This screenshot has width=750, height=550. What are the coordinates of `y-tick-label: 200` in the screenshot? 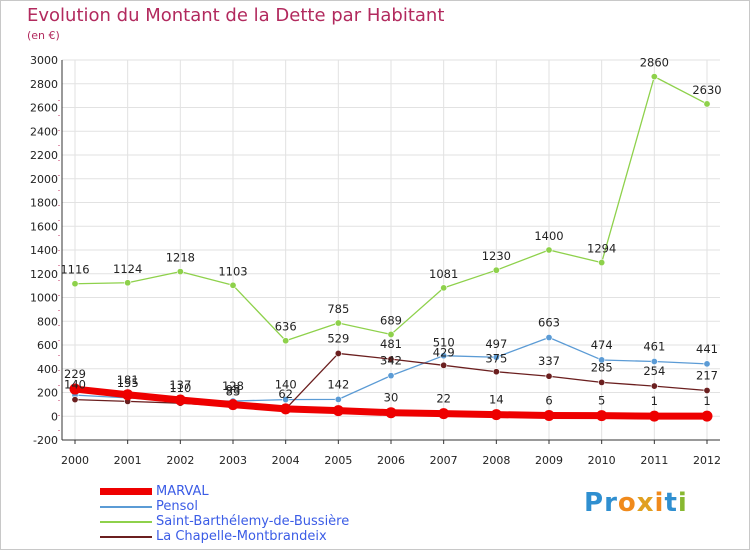 It's located at (47, 393).